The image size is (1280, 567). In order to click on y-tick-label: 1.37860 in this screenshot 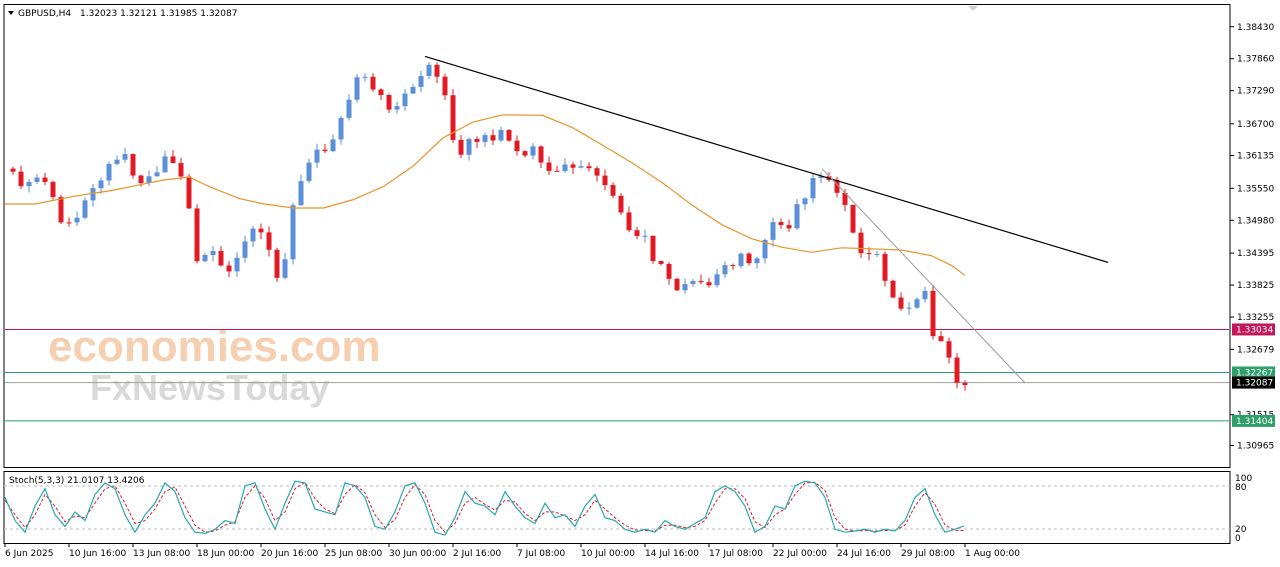, I will do `click(1255, 60)`.